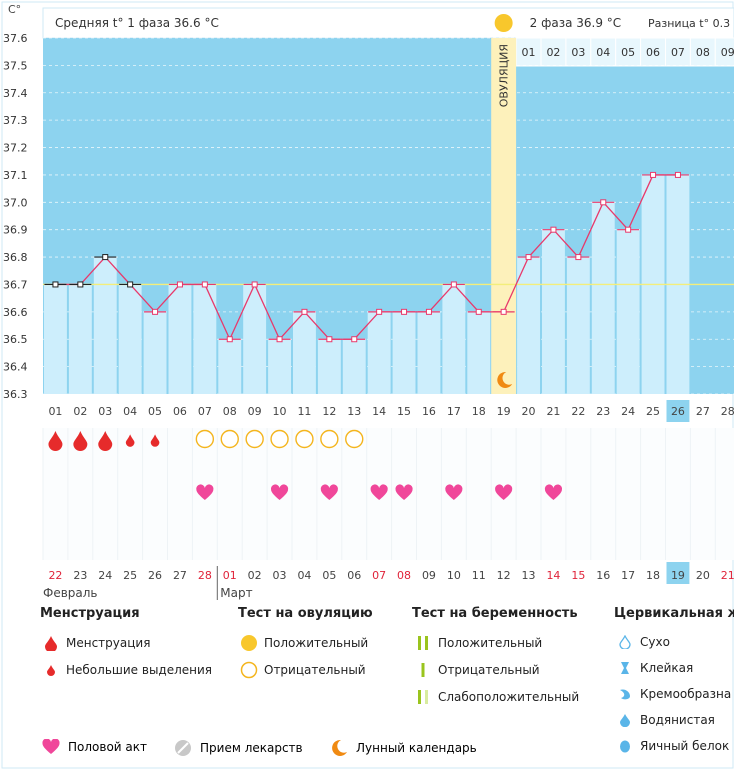 This screenshot has height=770, width=734. What do you see at coordinates (107, 747) in the screenshot?
I see `legend-label-intercourse: Половой акт` at bounding box center [107, 747].